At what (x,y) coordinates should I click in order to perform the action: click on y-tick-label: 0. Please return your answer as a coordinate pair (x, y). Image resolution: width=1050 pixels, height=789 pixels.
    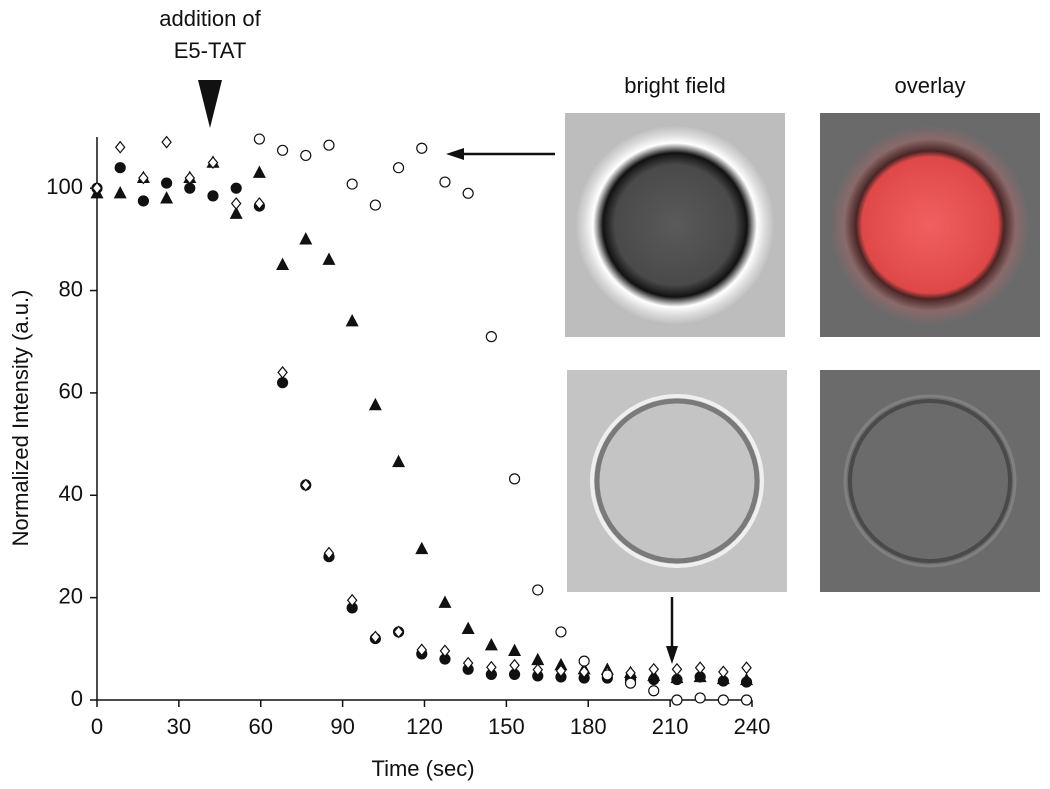
    Looking at the image, I should click on (77, 698).